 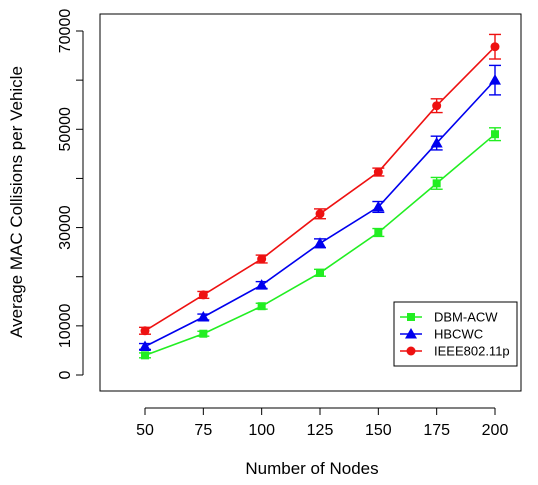 I want to click on y-tick-label: 50000, so click(x=65, y=129).